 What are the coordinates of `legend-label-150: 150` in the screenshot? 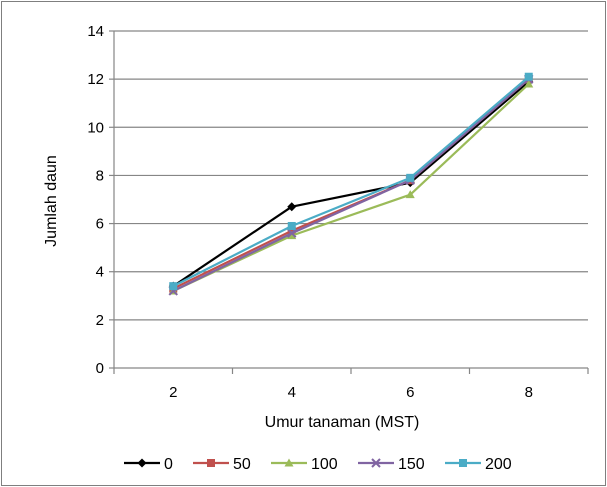 It's located at (411, 464).